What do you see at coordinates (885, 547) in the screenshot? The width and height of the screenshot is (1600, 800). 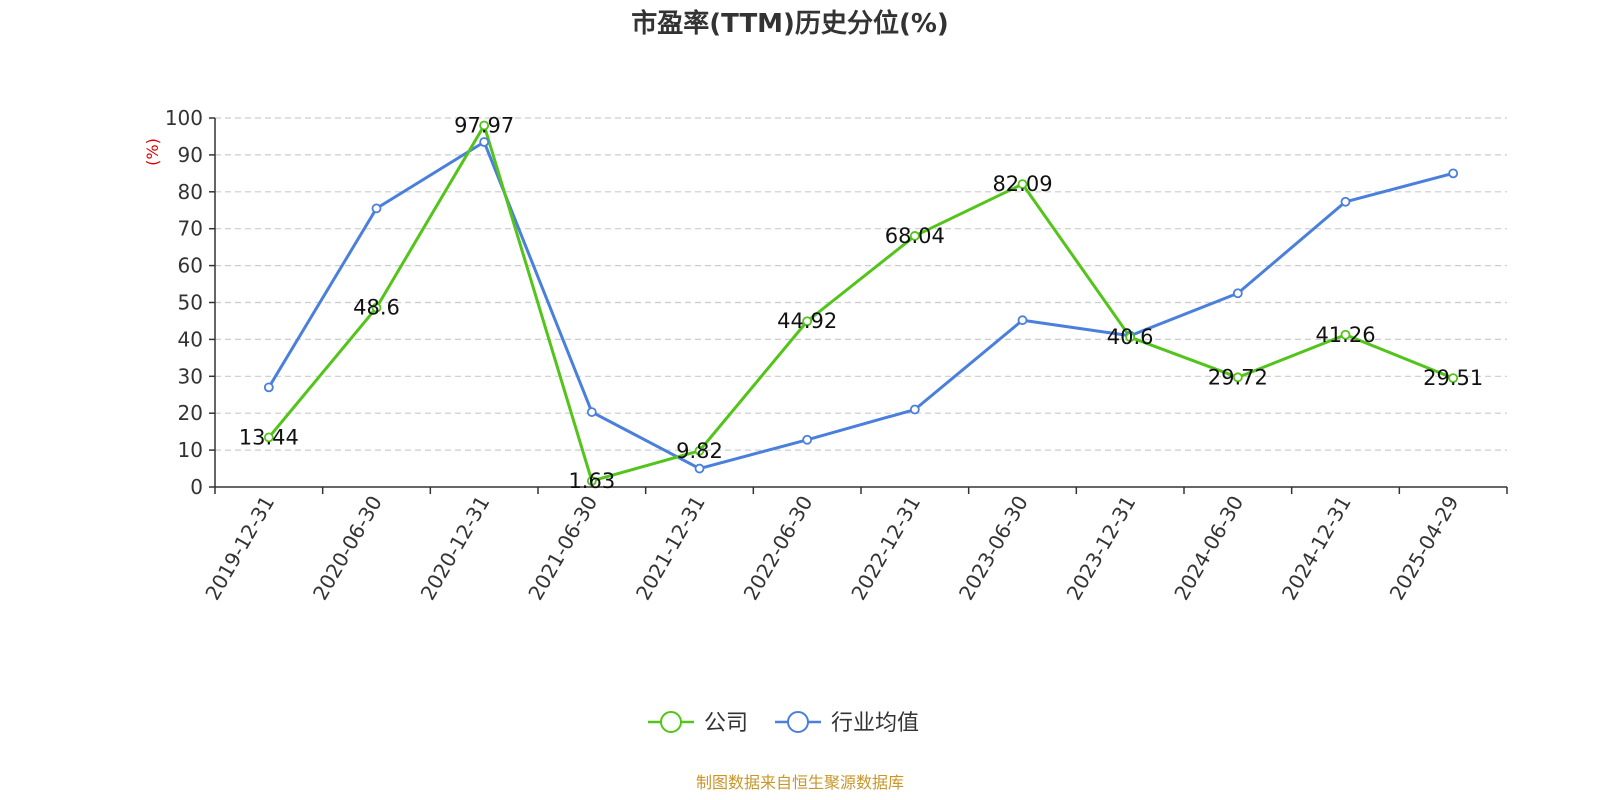 I see `x-tick-label: 2022-12-31` at bounding box center [885, 547].